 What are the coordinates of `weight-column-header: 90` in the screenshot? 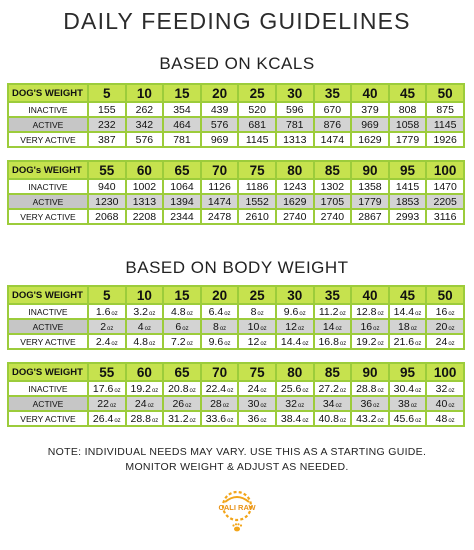 It's located at (370, 170).